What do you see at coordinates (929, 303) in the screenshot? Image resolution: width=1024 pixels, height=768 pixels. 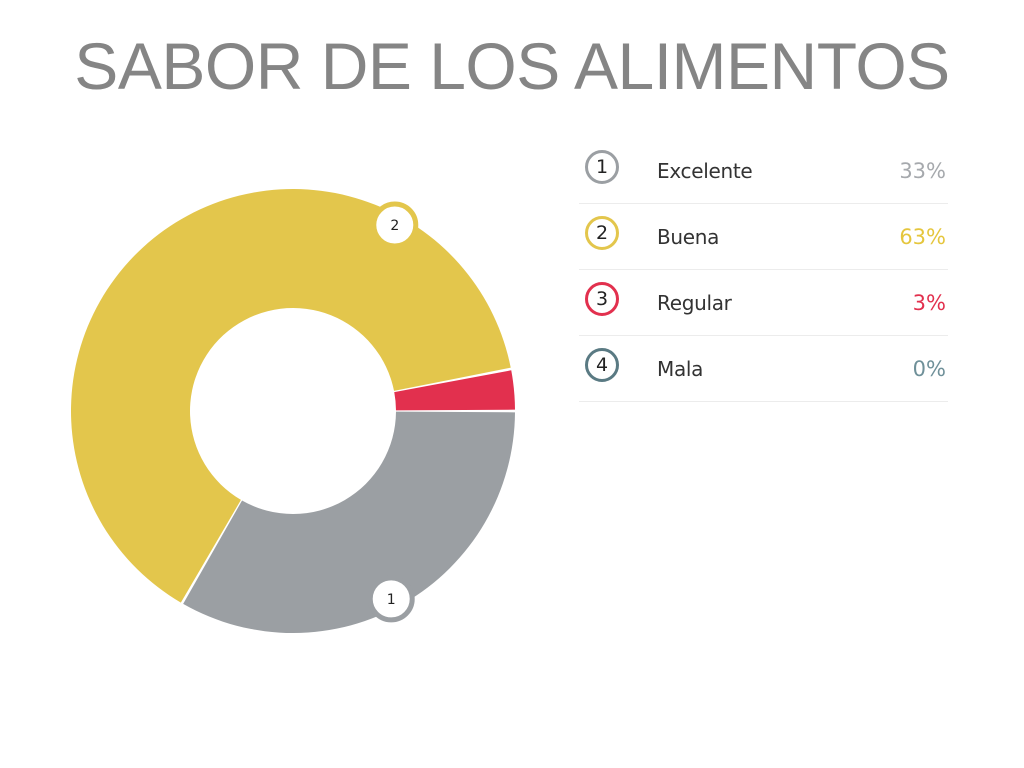 I see `legend-value: 3%` at bounding box center [929, 303].